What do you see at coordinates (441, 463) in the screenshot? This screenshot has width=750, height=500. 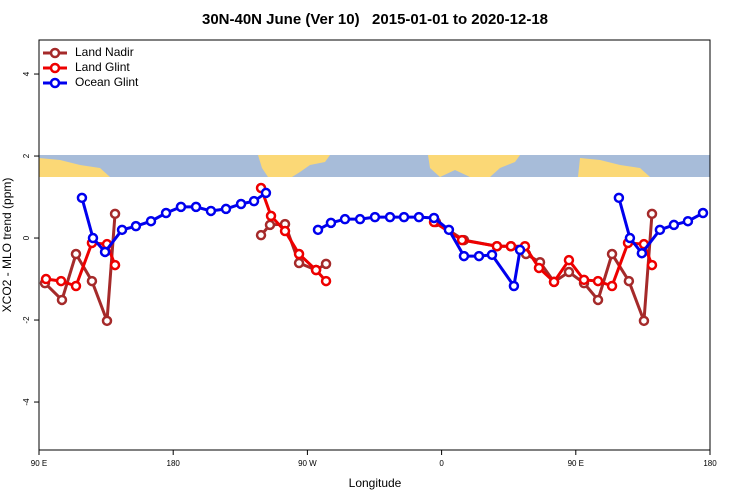 I see `x-tick-label: 0` at bounding box center [441, 463].